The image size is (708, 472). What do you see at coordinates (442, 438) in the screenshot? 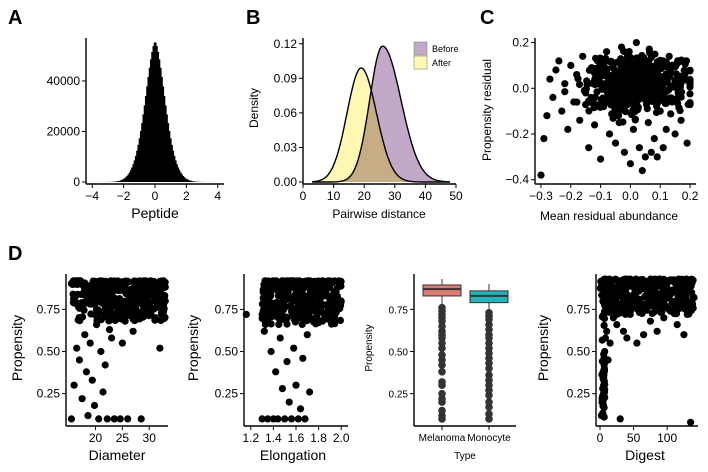
I see `category-label-melanoma: Melanoma` at bounding box center [442, 438].